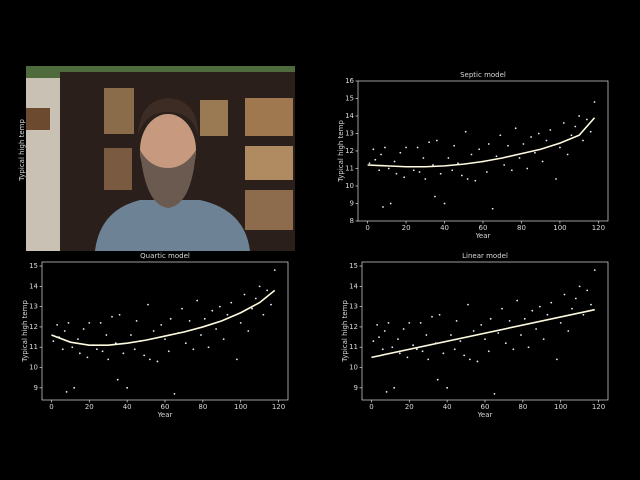 This screenshot has width=640, height=480. What do you see at coordinates (598, 228) in the screenshot?
I see `x-tick-label: 120` at bounding box center [598, 228].